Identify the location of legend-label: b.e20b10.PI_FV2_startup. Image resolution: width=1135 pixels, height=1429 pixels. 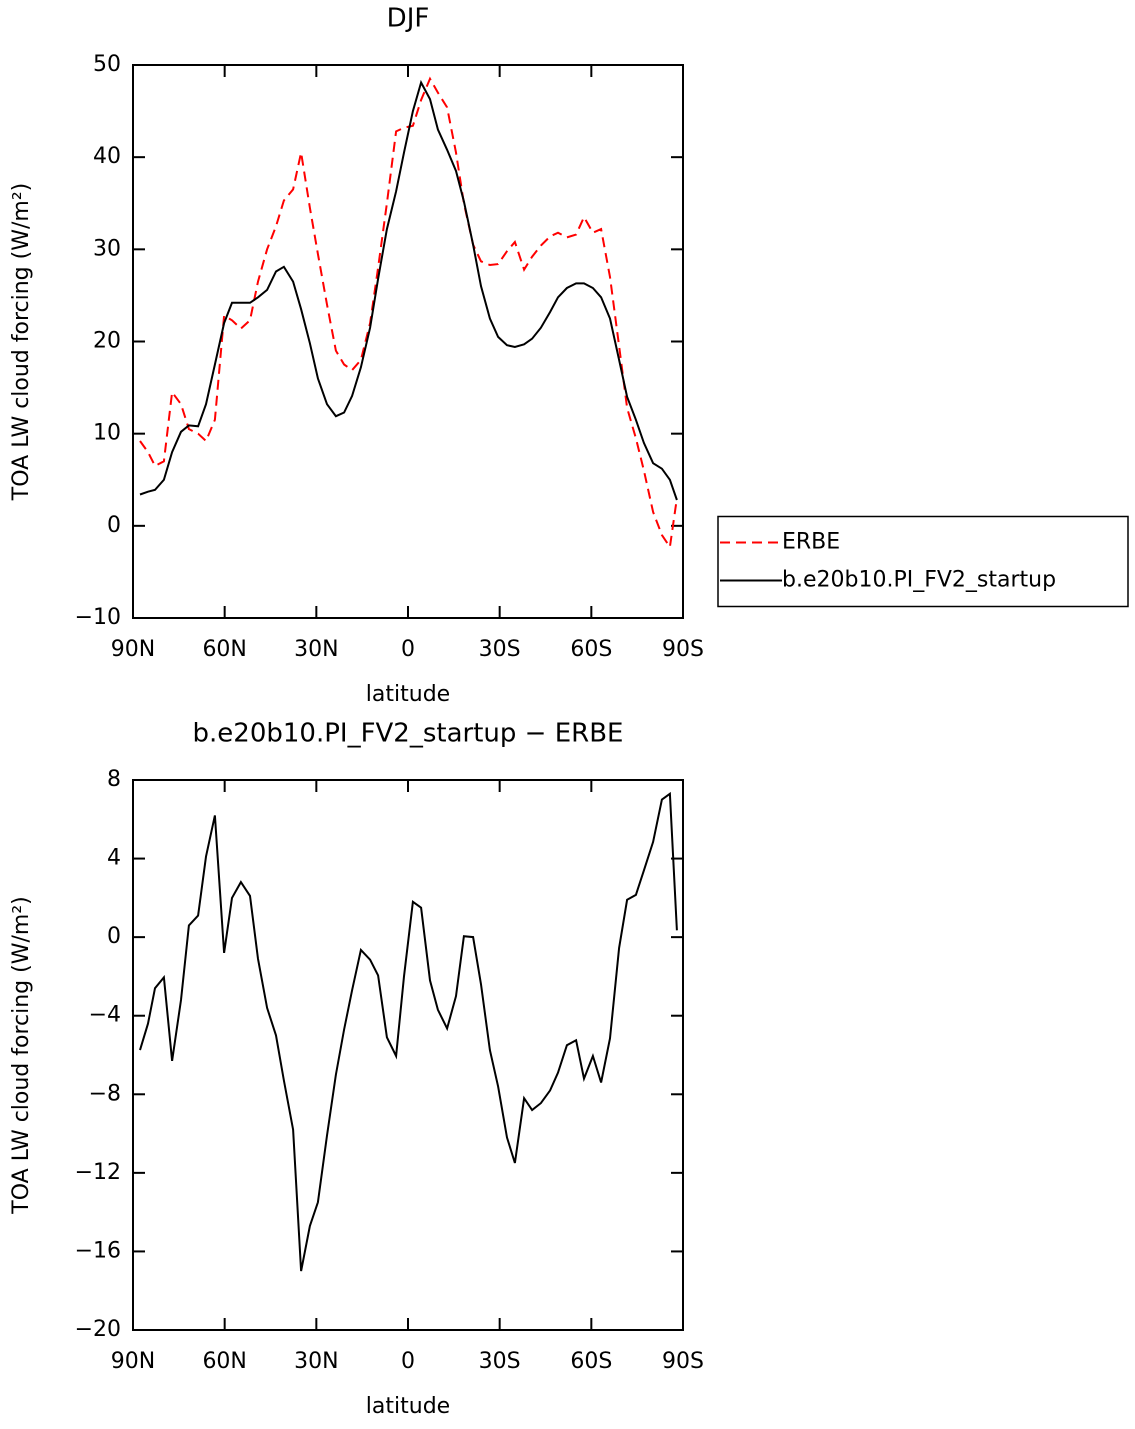
(919, 580).